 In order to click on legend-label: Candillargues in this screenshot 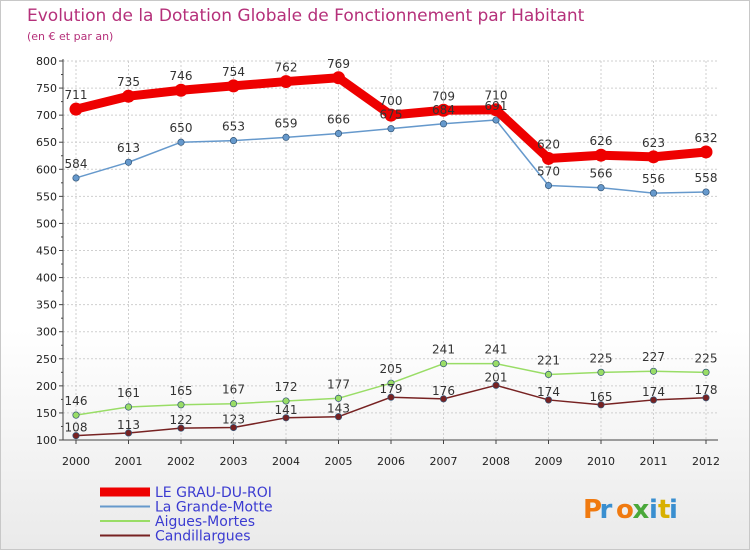, I will do `click(203, 537)`.